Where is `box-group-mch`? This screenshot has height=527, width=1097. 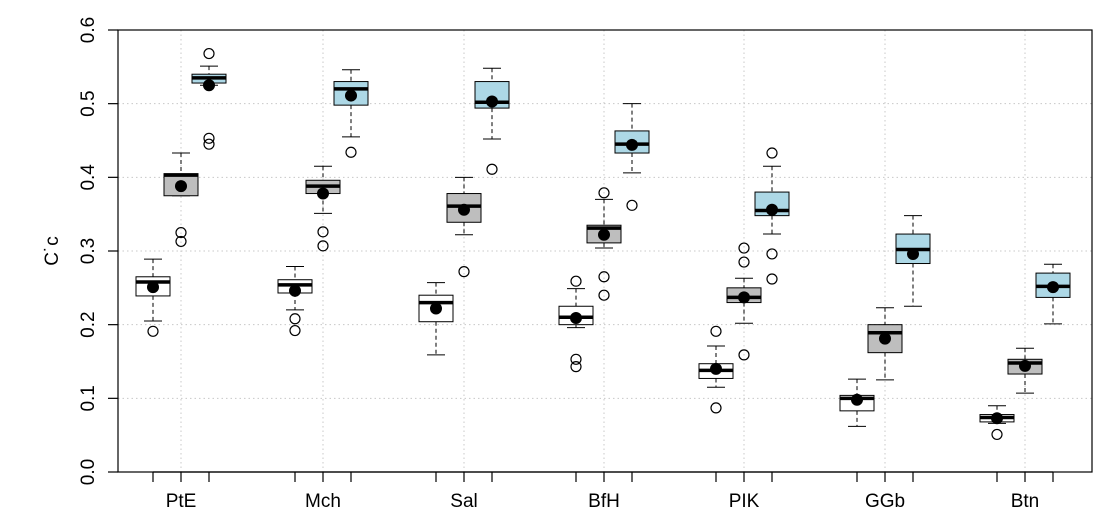 box-group-mch is located at coordinates (323, 203).